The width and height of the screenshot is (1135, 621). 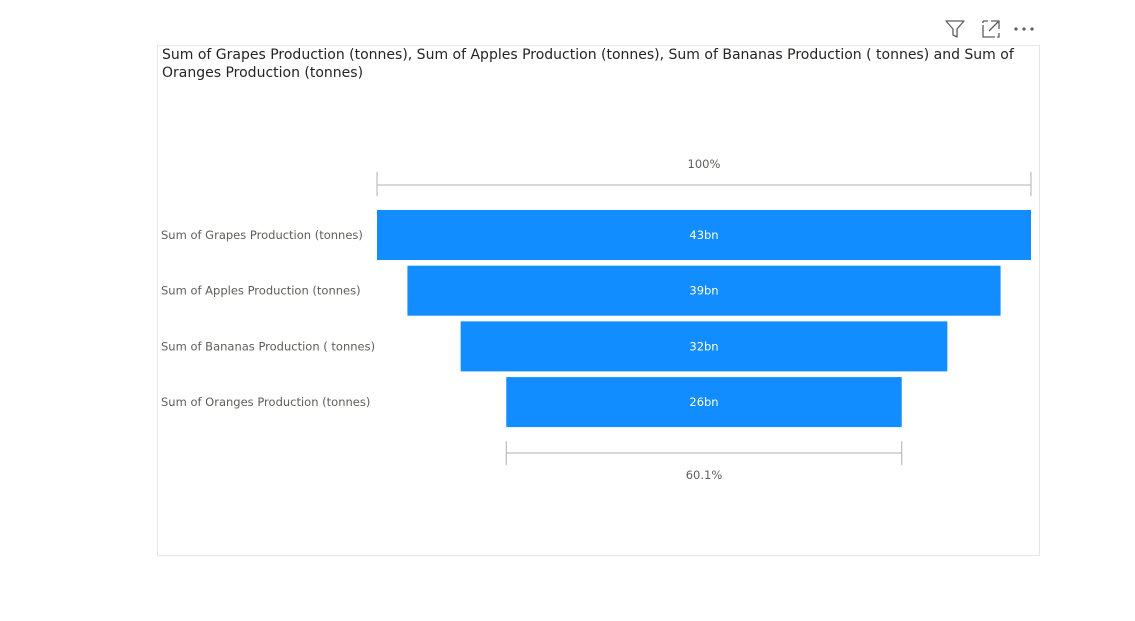 I want to click on category-label: Sum of Oranges Production (tonnes), so click(x=265, y=402).